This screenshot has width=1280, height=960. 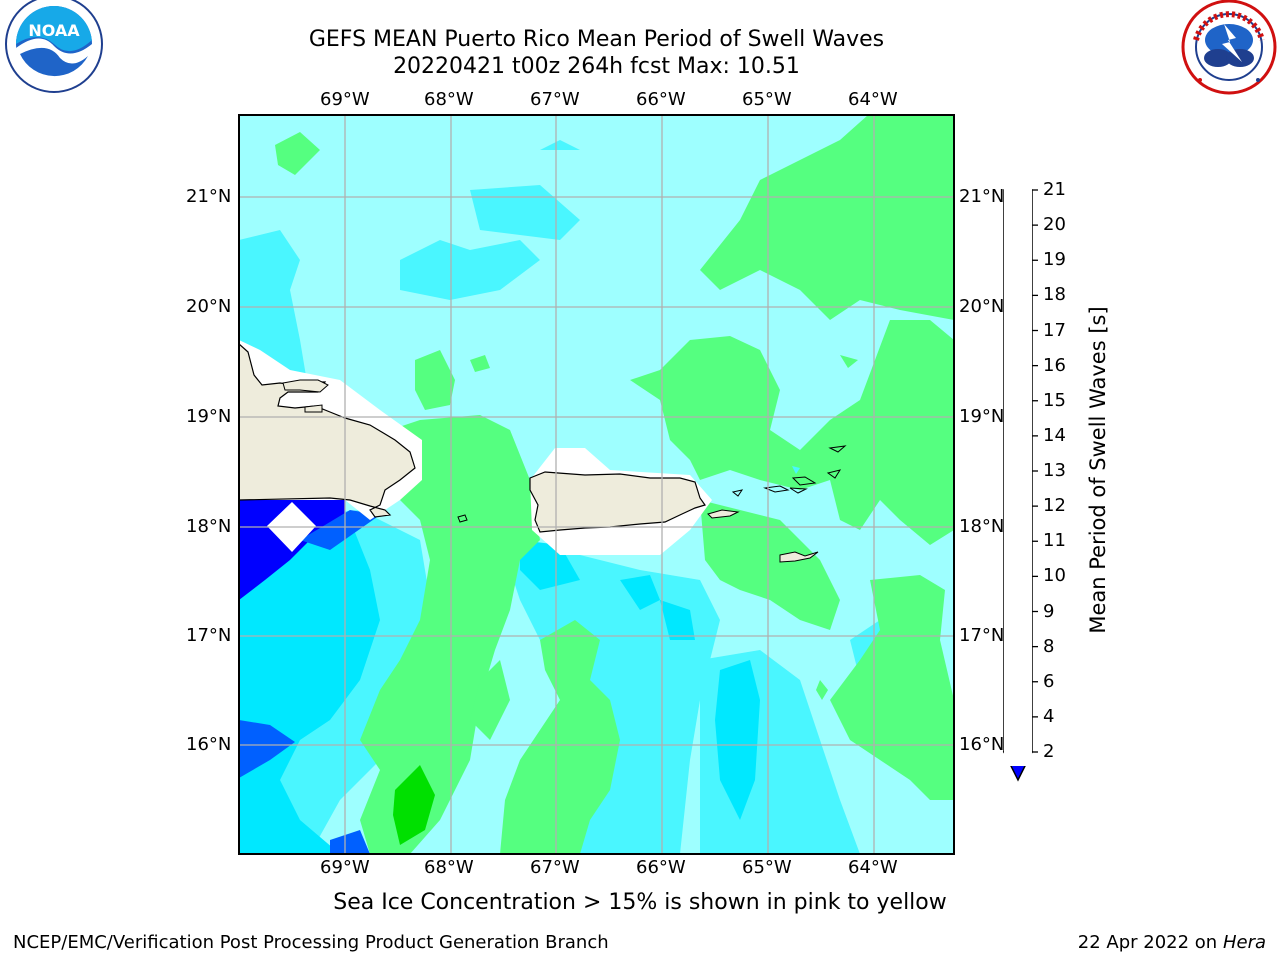 I want to click on lat-label-left: 19°N, so click(x=209, y=416).